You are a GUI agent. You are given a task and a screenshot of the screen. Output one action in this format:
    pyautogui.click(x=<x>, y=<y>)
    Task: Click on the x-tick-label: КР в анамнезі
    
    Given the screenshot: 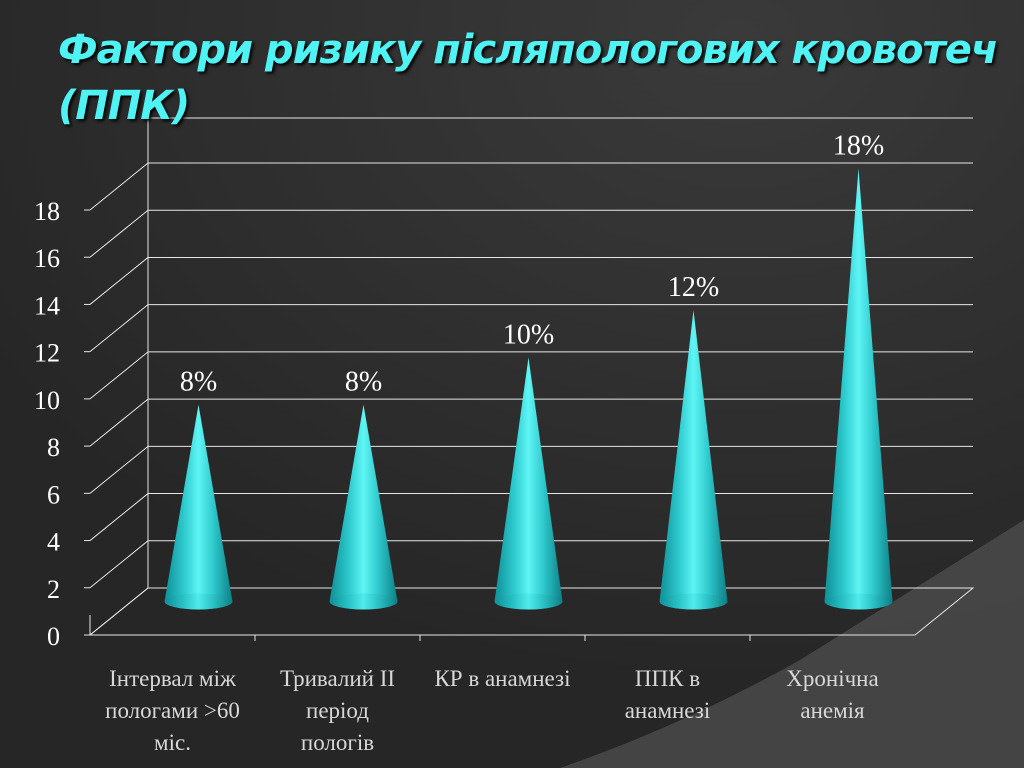 What is the action you would take?
    pyautogui.click(x=502, y=678)
    